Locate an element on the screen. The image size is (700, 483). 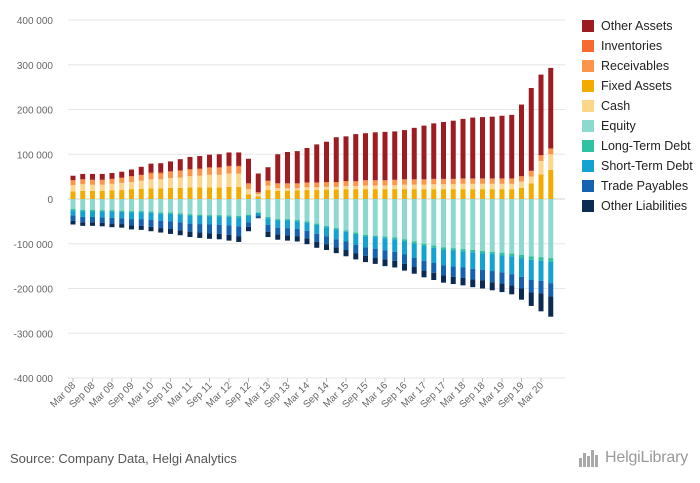
legend-item: Equity is located at coordinates (637, 126).